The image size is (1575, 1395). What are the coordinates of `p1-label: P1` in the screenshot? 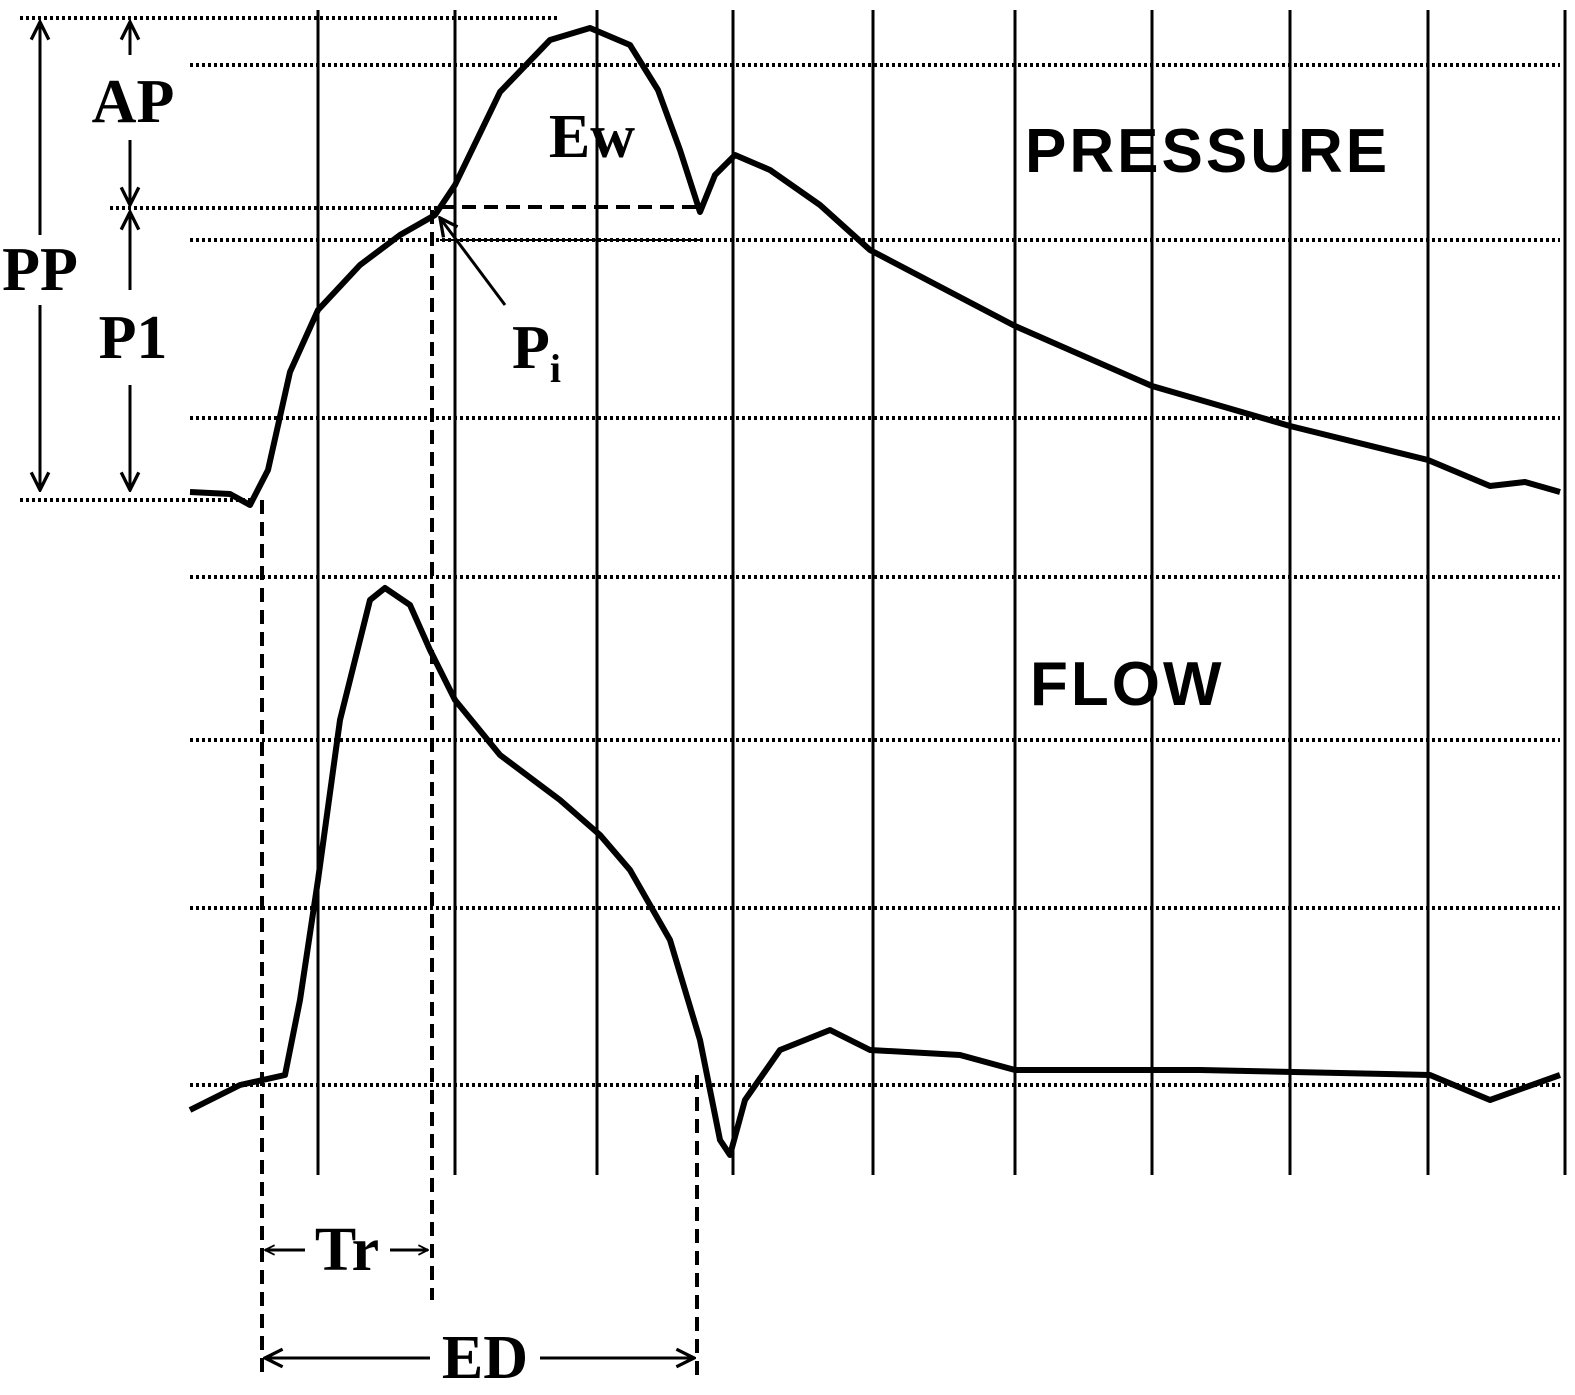 It's located at (133, 338).